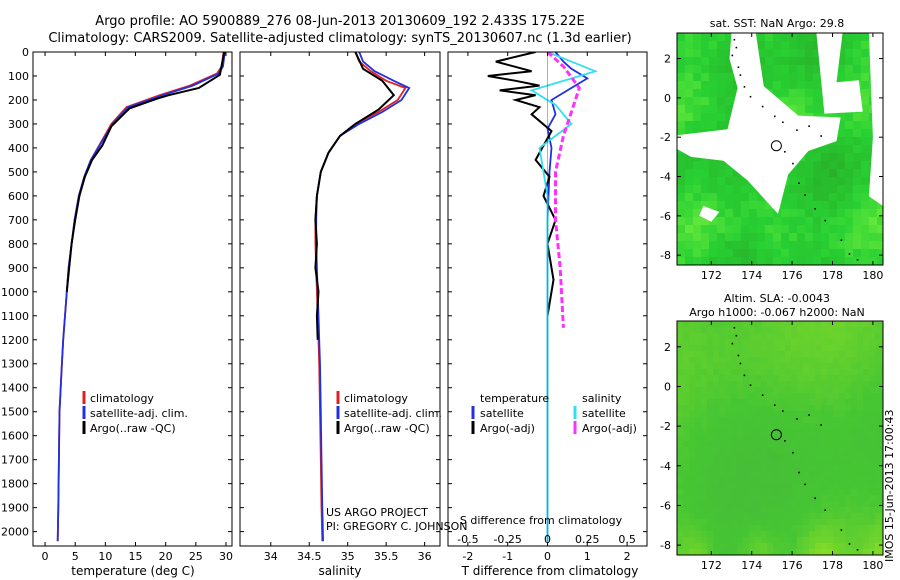 Image resolution: width=900 pixels, height=580 pixels. What do you see at coordinates (732, 55) in the screenshot?
I see `coast-dot` at bounding box center [732, 55].